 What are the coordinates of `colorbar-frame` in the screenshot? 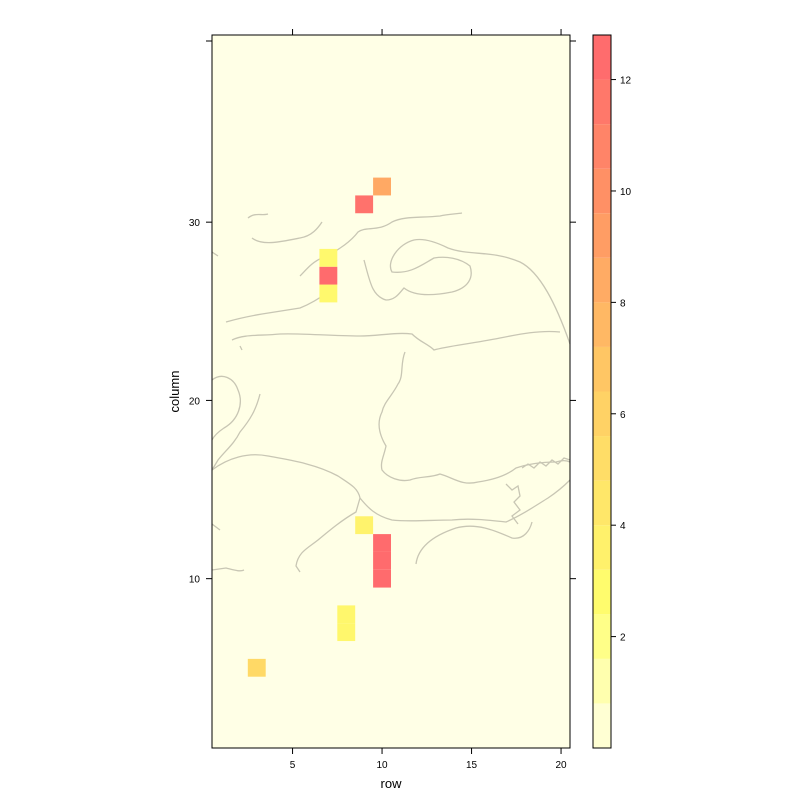 It's located at (602, 391).